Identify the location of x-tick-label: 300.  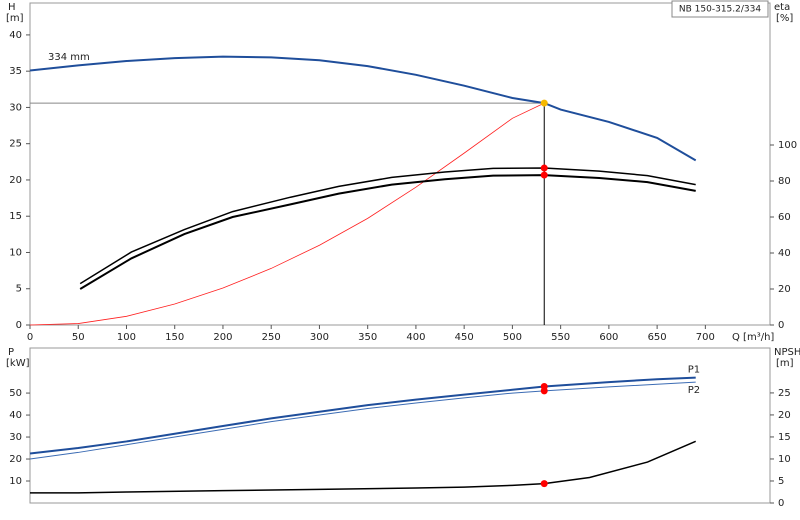
(319, 337).